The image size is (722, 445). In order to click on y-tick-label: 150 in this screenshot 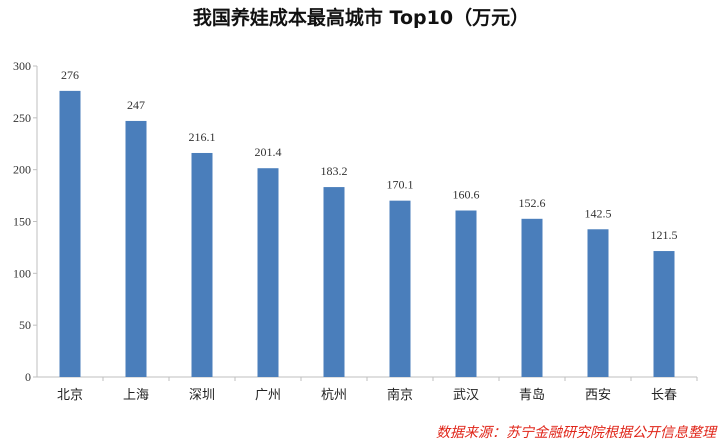, I will do `click(22, 222)`.